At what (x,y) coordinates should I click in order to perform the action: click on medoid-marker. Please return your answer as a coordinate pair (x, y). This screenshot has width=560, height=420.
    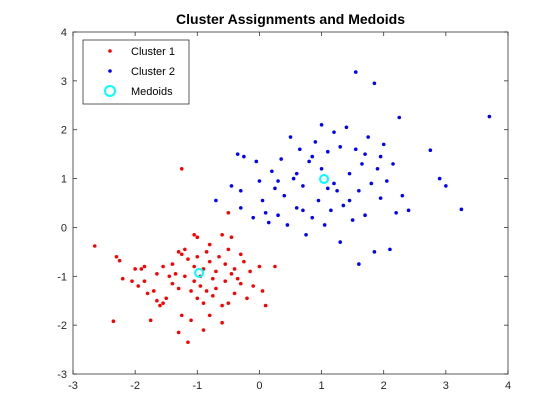
    Looking at the image, I should click on (324, 179).